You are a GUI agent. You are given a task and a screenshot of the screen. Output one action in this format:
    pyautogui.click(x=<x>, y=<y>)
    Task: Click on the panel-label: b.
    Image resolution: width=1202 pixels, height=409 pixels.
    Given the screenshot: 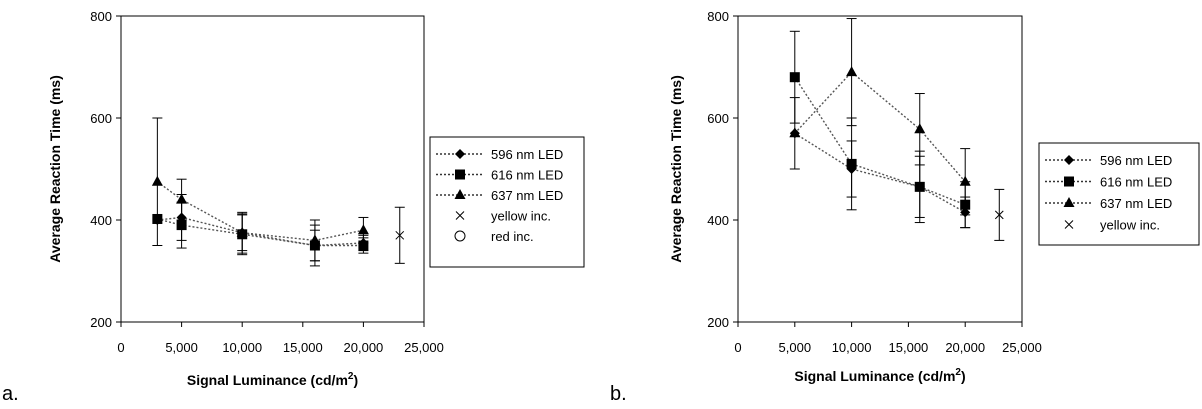 What is the action you would take?
    pyautogui.click(x=618, y=393)
    